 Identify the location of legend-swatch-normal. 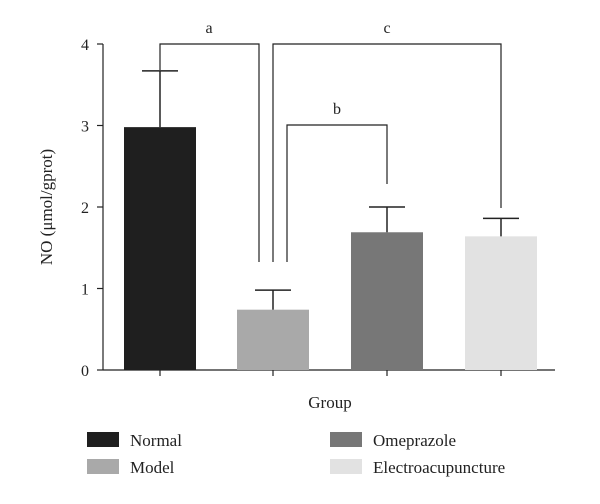
(103, 439).